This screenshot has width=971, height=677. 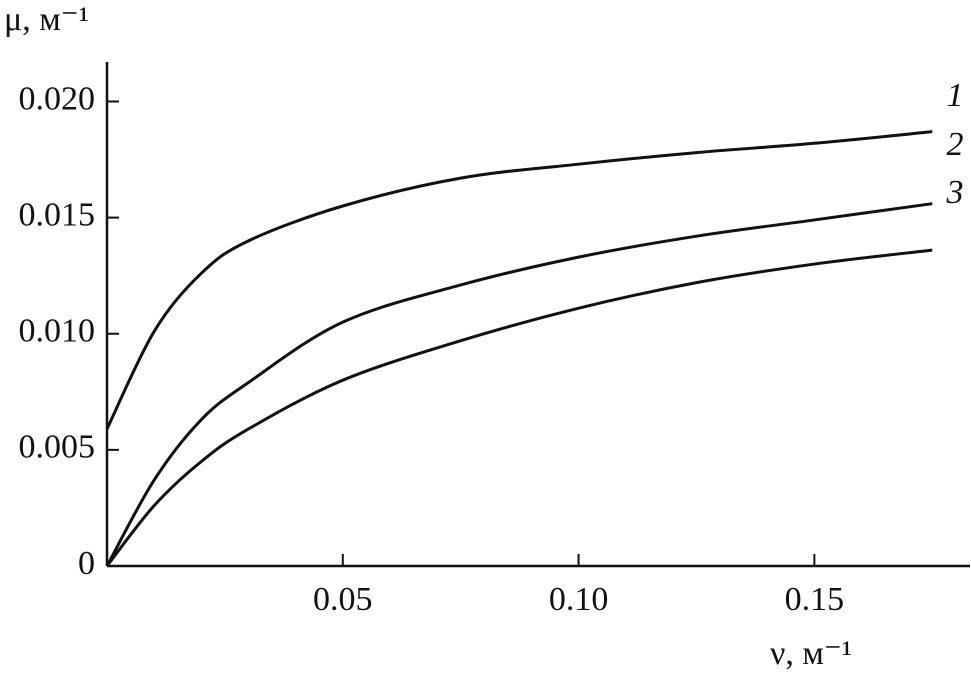 I want to click on series-label: 2, so click(x=955, y=144).